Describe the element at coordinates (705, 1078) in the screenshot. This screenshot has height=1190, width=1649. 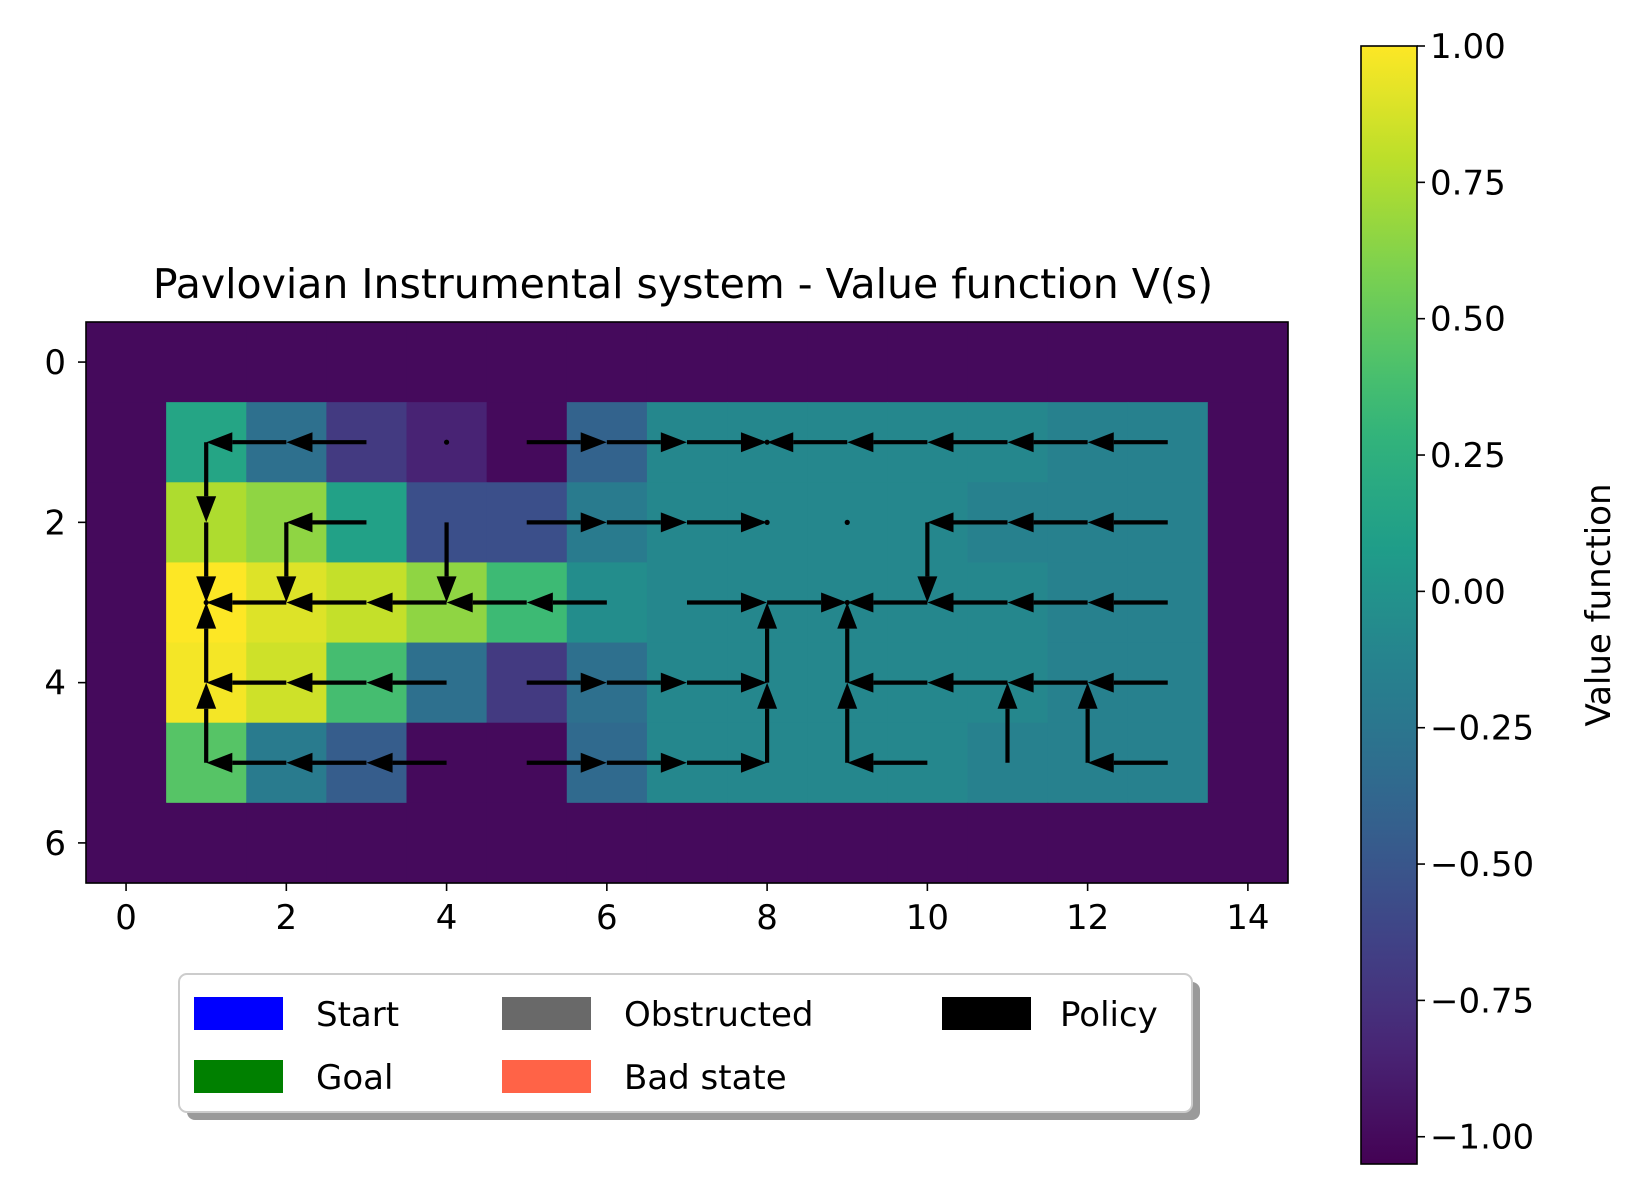
I see `legend-label: Bad state` at that location.